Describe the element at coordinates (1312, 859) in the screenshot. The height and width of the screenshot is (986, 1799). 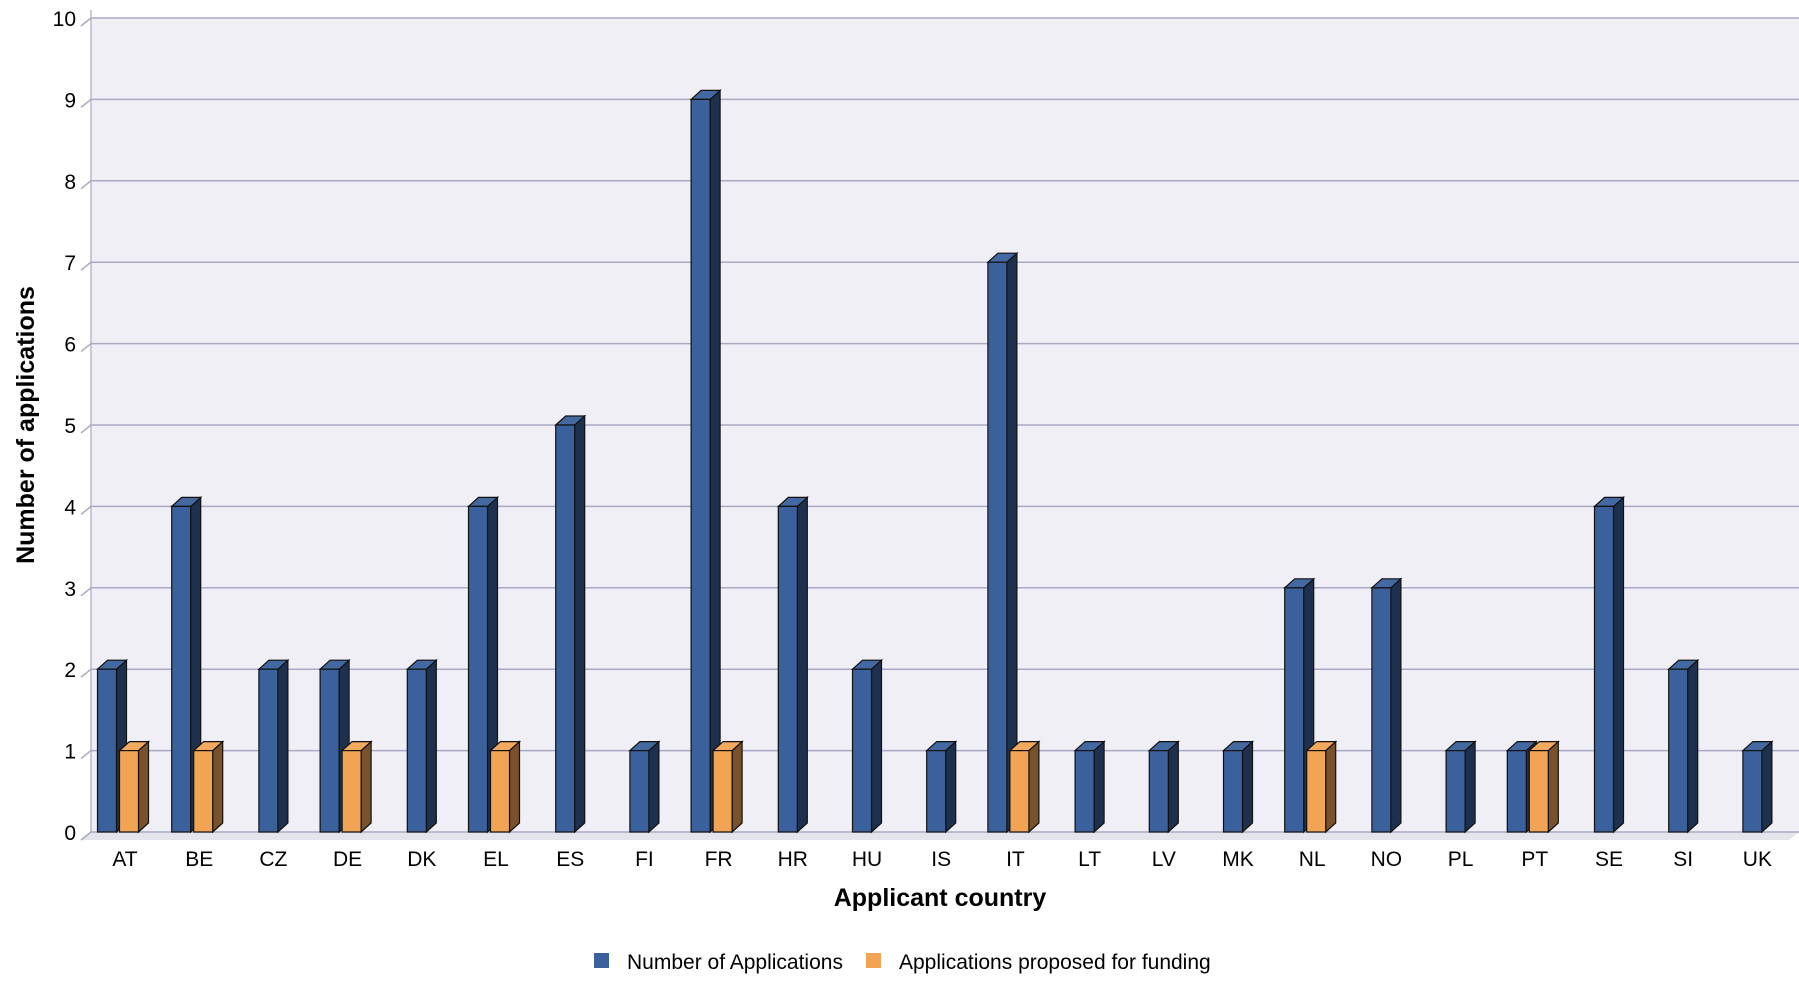
I see `x-tick-label: NL` at that location.